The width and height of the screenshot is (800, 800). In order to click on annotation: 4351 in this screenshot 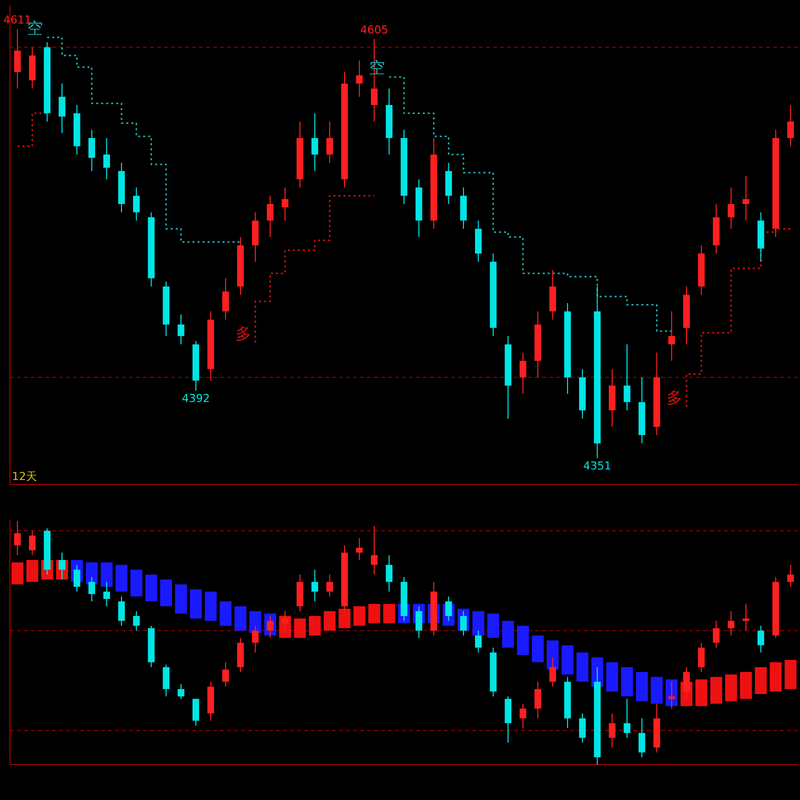, I will do `click(597, 466)`.